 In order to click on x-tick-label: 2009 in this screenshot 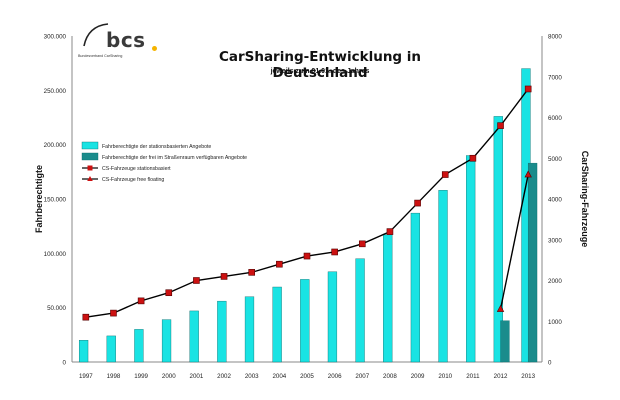, I will do `click(418, 376)`.